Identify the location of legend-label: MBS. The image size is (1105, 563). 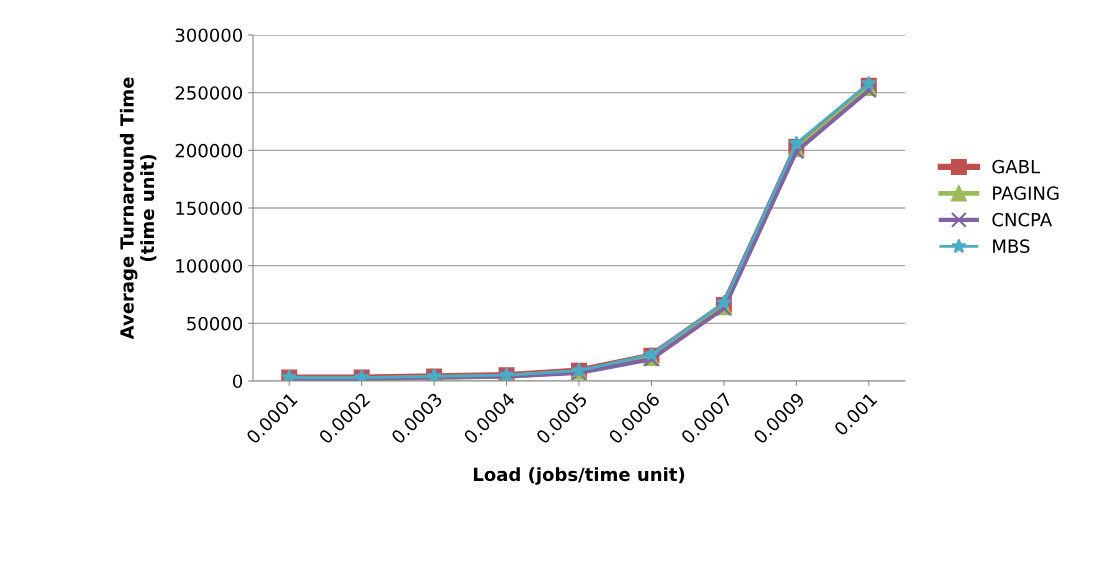
(1011, 246).